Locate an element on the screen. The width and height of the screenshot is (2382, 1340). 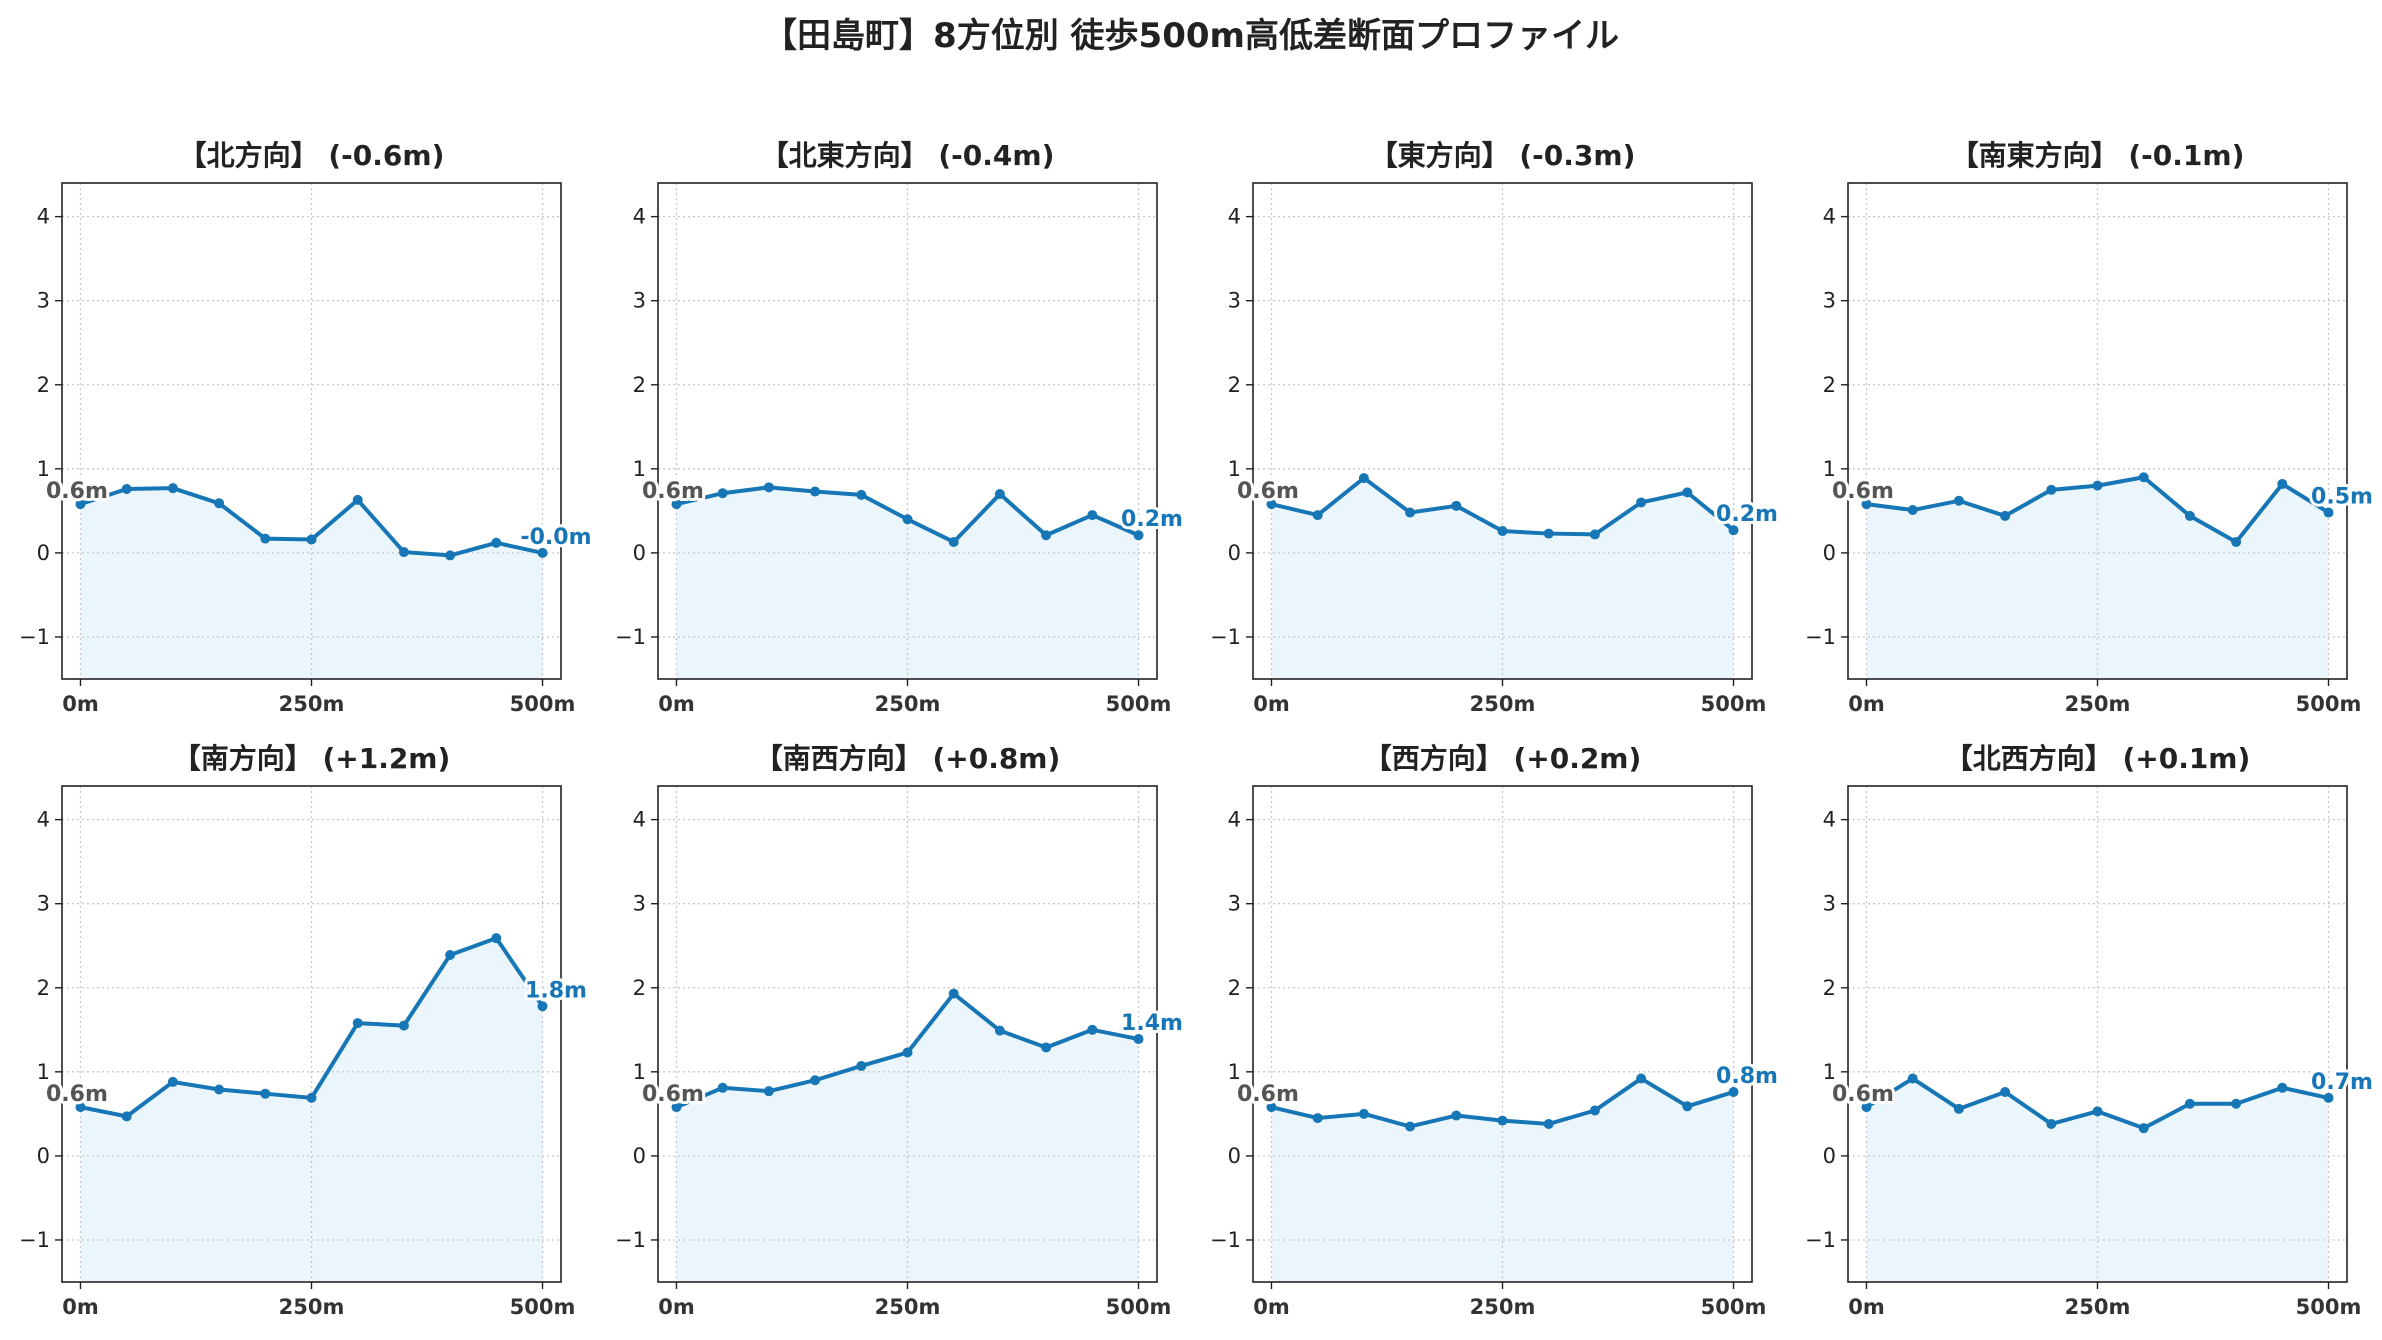
subplot-title: 【北西方向】 (+0.1m) is located at coordinates (2098, 758).